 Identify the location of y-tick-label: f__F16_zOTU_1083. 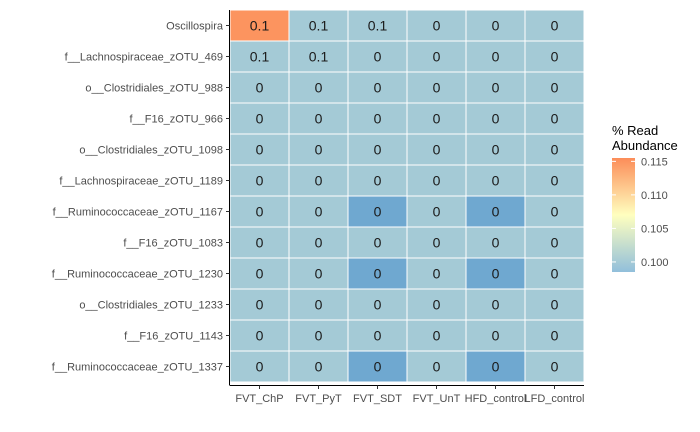
(173, 244).